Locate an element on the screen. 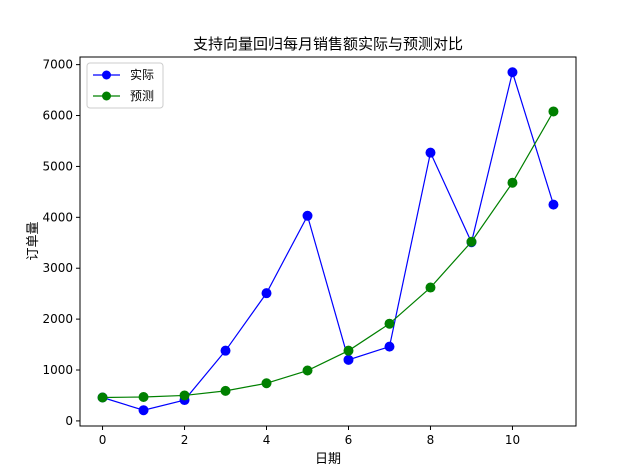 The width and height of the screenshot is (640, 476). x-tick-label: 6 is located at coordinates (349, 440).